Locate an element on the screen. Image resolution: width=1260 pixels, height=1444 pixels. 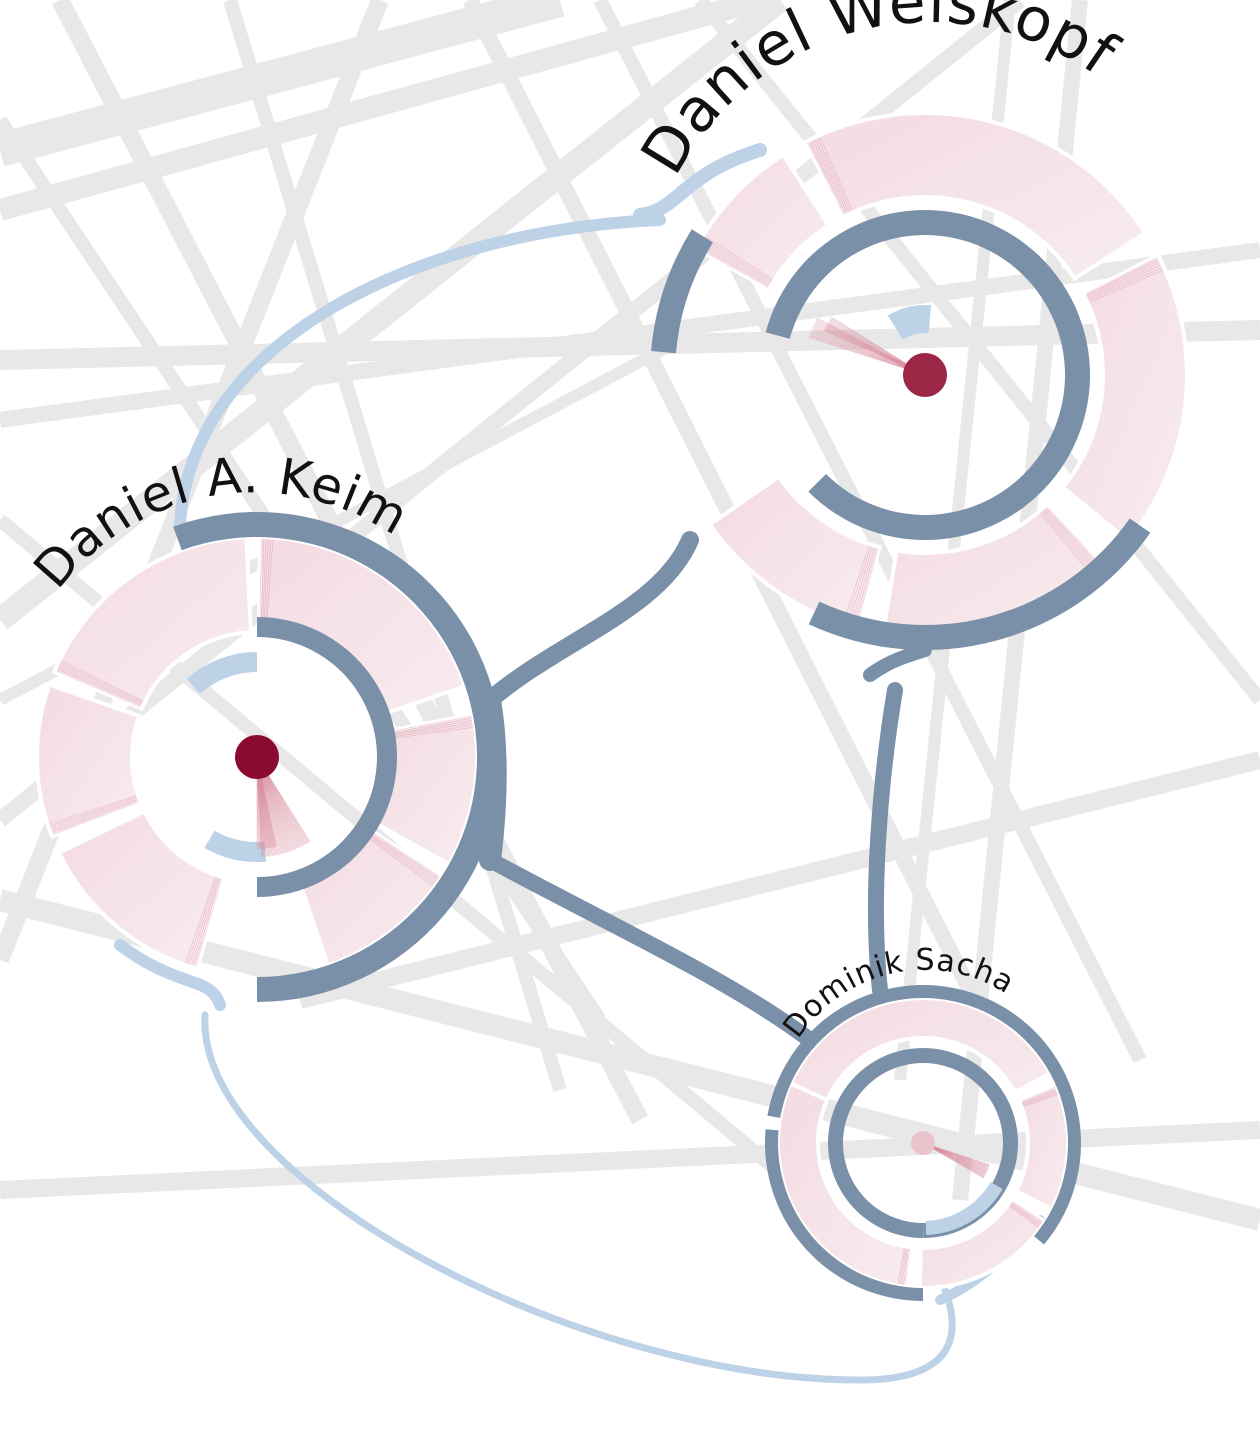
weak-link-weiskopf-keim is located at coordinates (420, 372).